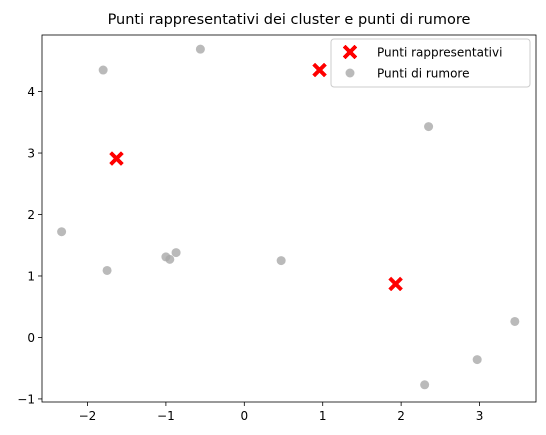 This screenshot has width=546, height=435. I want to click on x-tick-label: 2, so click(401, 416).